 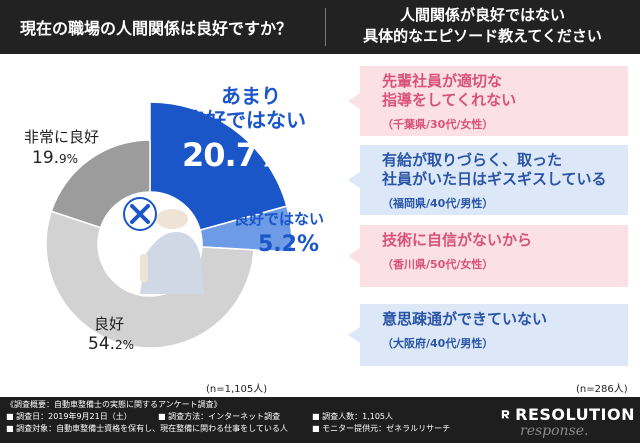 I want to click on x-mark-icon, so click(x=140, y=214).